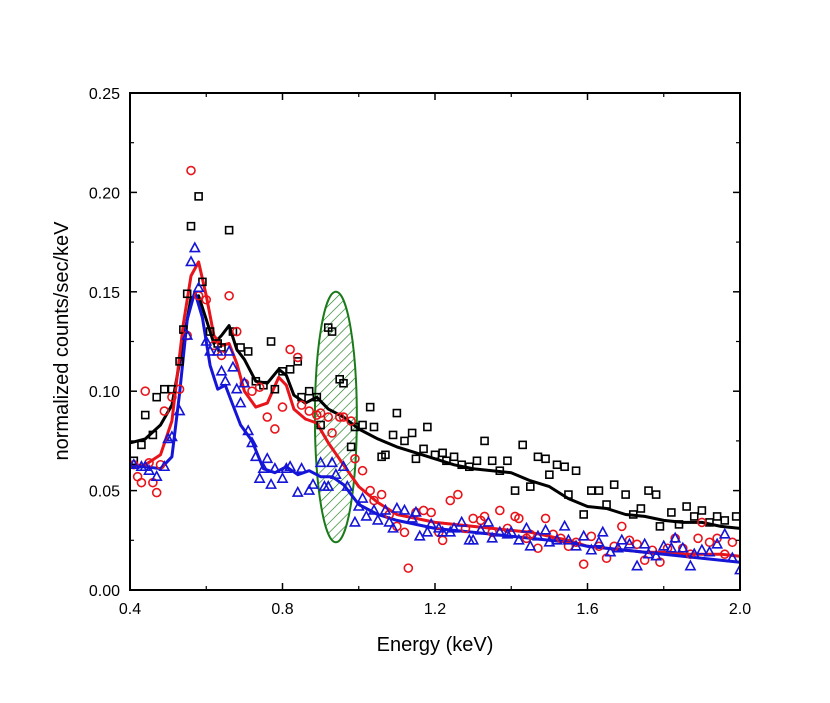 This screenshot has width=830, height=703. I want to click on x-tick-label: 1.6, so click(587, 609).